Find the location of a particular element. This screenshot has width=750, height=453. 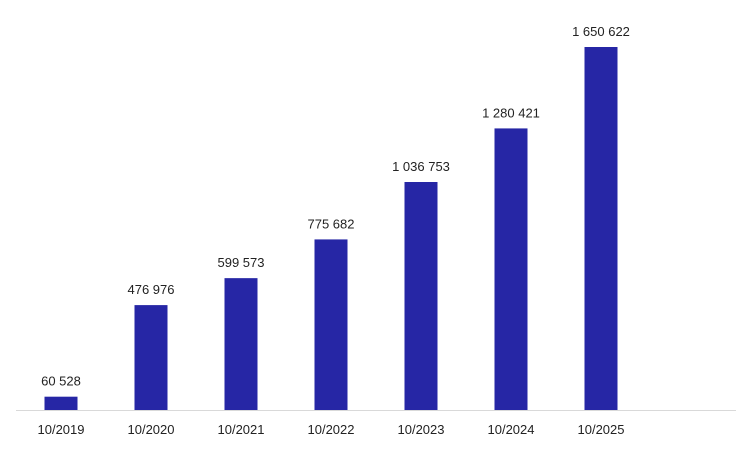

value-label: 1 280 421 is located at coordinates (511, 112).